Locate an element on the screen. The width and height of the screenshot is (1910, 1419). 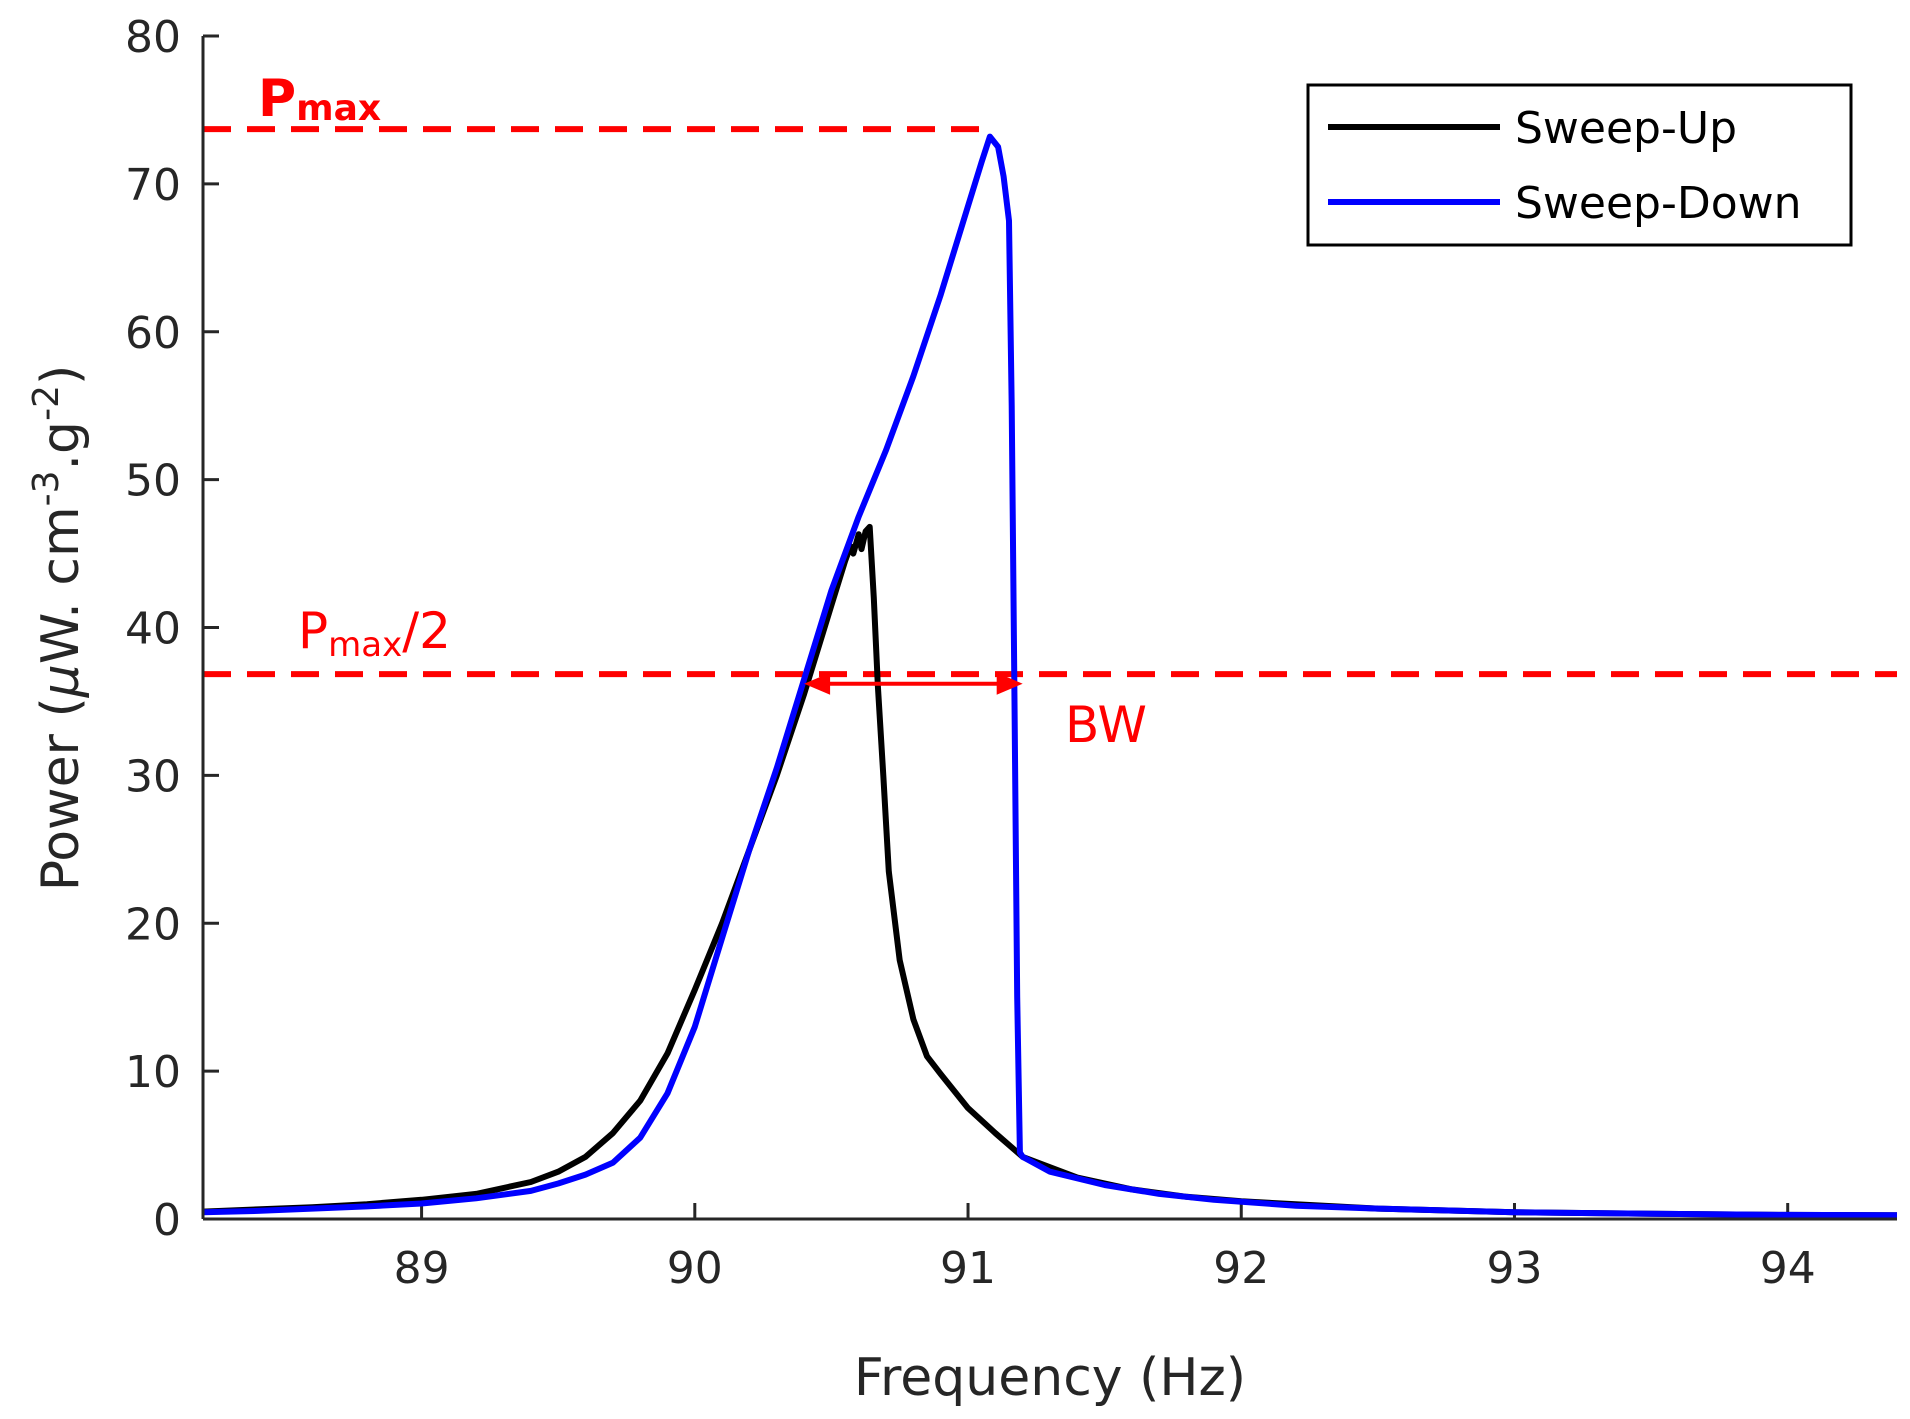
pmax-half-label-suffix: /2 is located at coordinates (426, 631).